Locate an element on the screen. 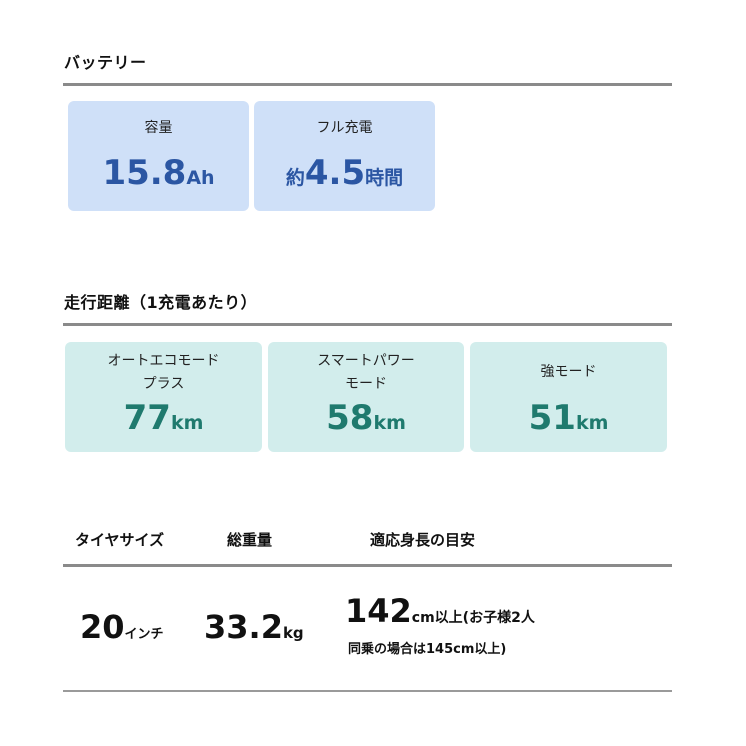  height-header: 適応身長の目安 is located at coordinates (423, 540).